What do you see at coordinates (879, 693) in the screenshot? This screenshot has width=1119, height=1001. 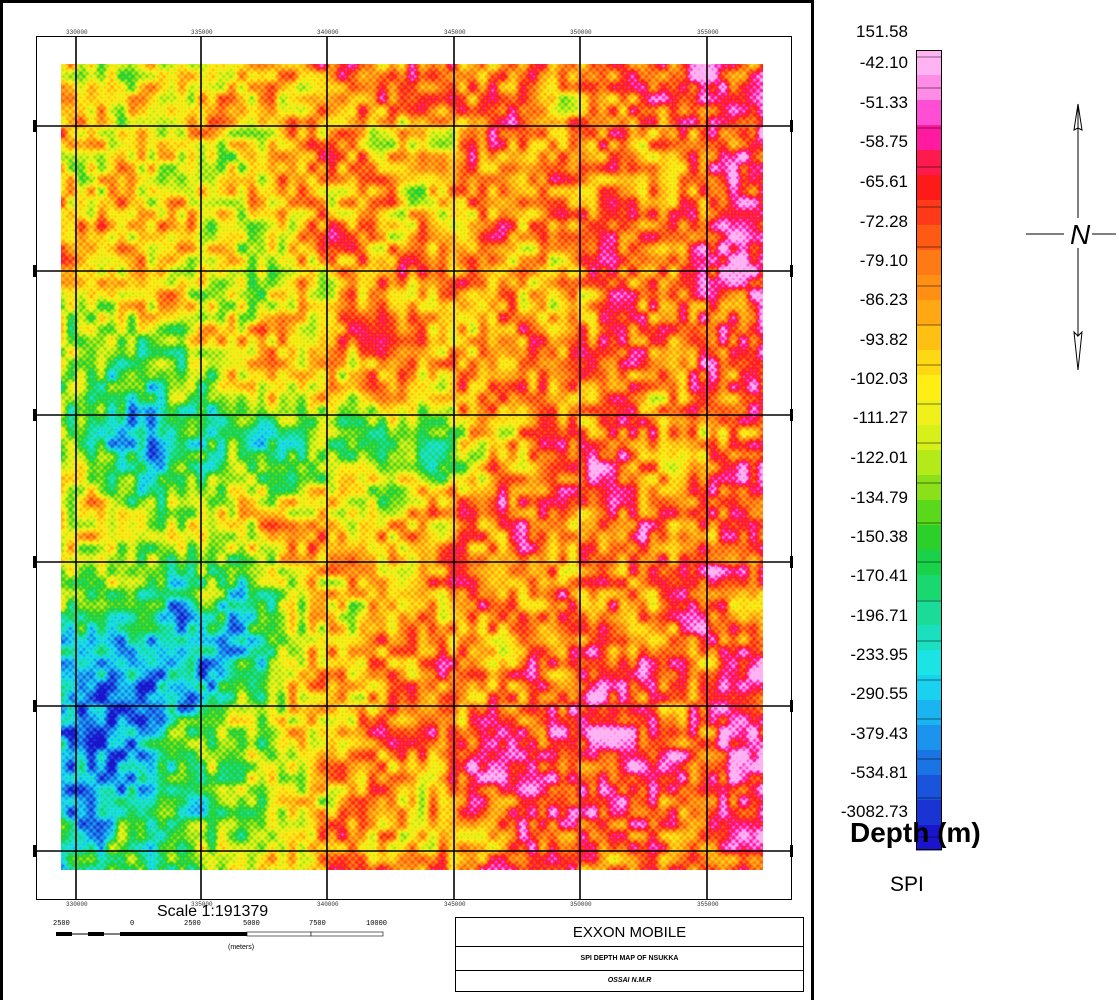 I see `legend-value: -290.55` at bounding box center [879, 693].